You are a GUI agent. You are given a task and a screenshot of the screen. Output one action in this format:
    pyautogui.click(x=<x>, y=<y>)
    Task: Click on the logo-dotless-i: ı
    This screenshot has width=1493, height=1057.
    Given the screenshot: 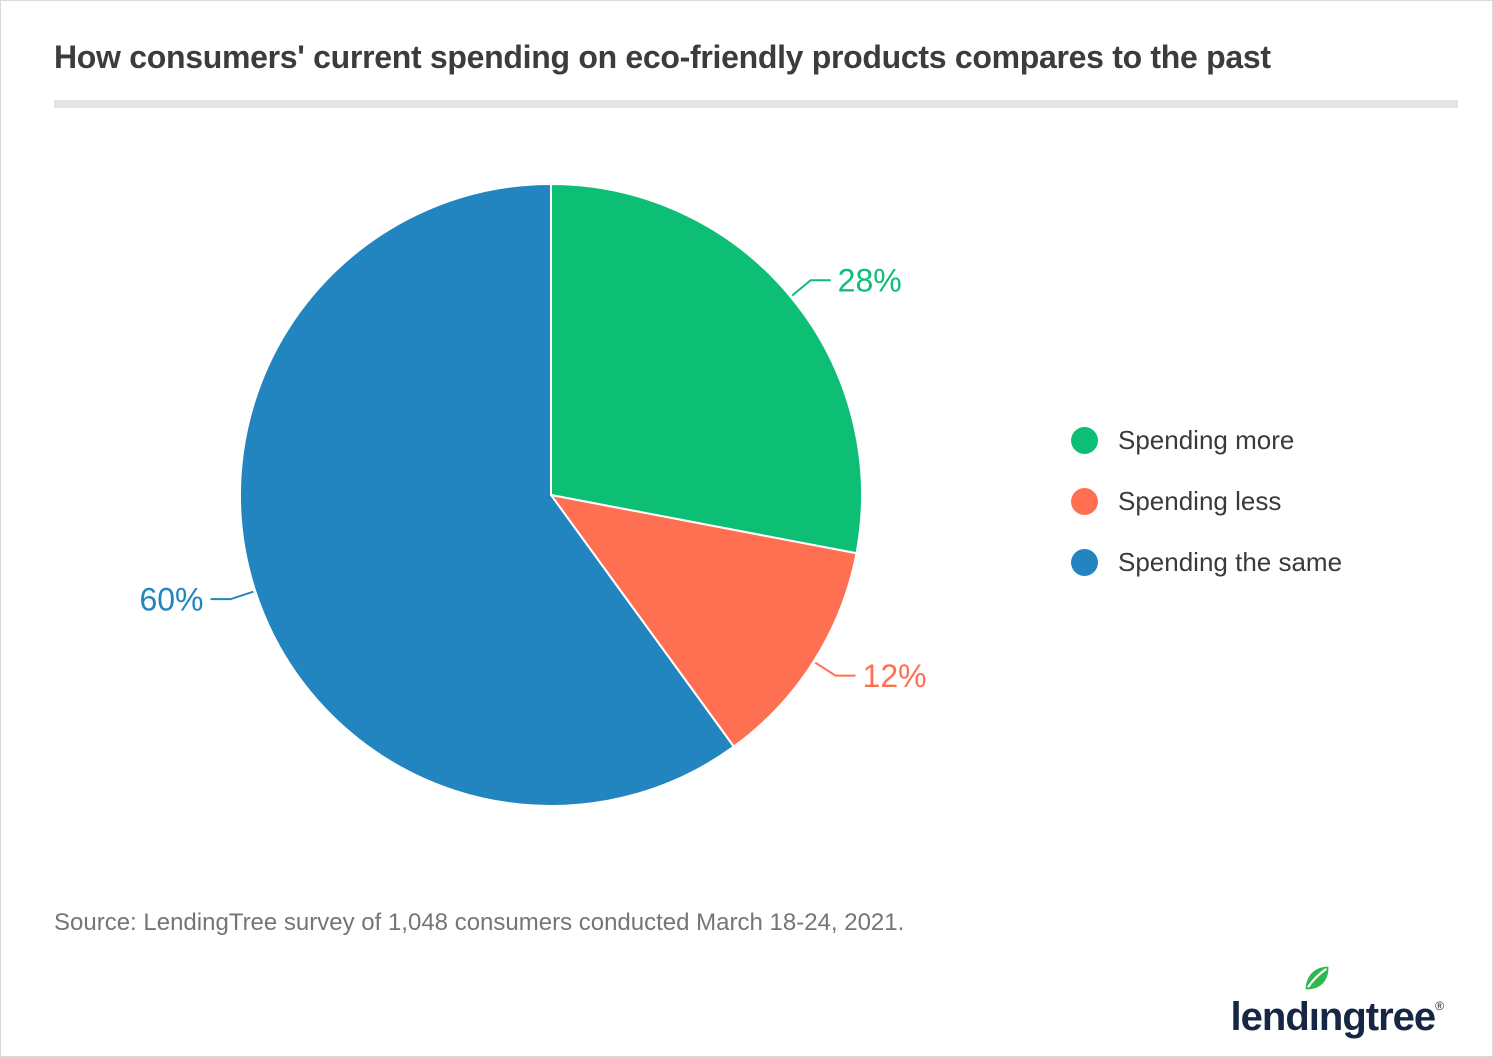 What is the action you would take?
    pyautogui.click(x=1314, y=1017)
    